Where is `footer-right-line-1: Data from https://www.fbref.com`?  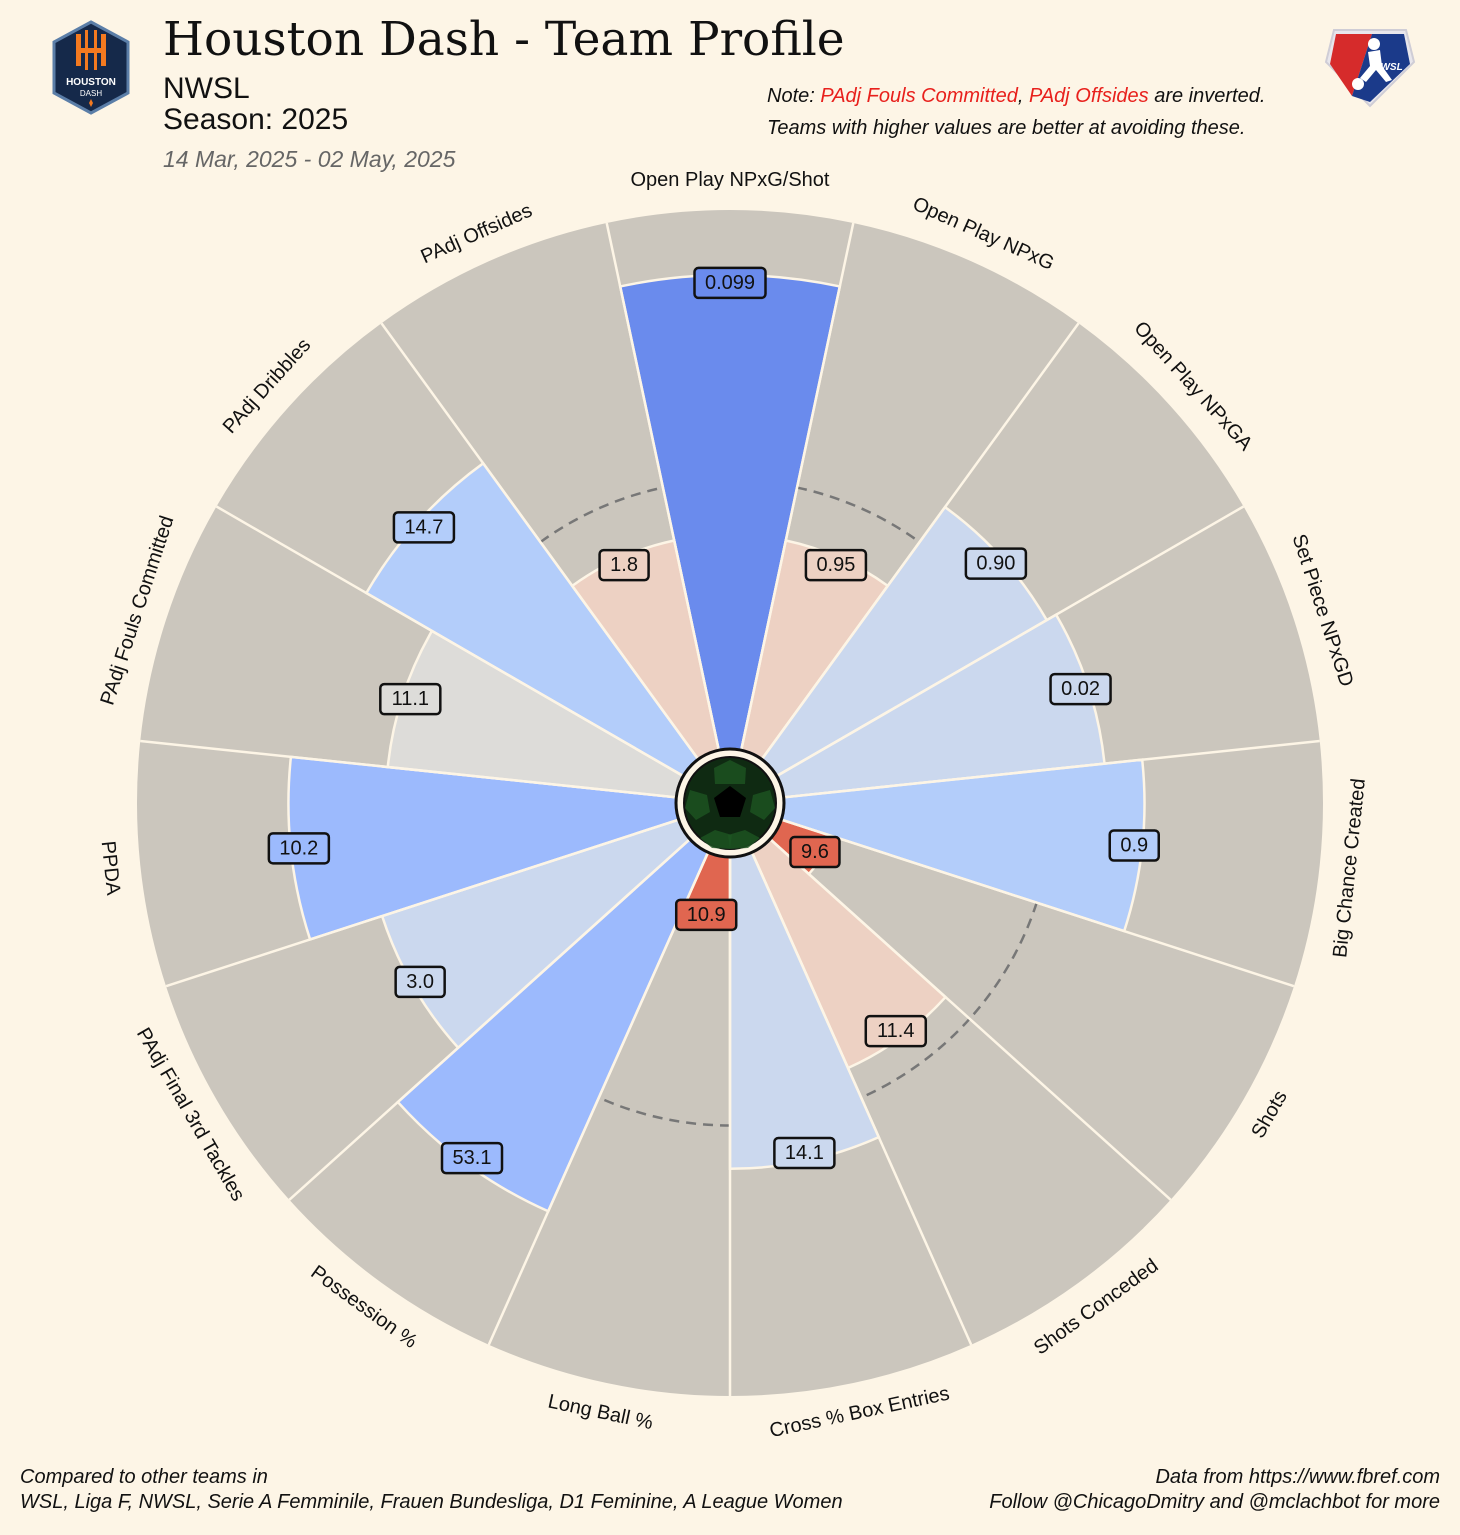 footer-right-line-1: Data from https://www.fbref.com is located at coordinates (1297, 1477).